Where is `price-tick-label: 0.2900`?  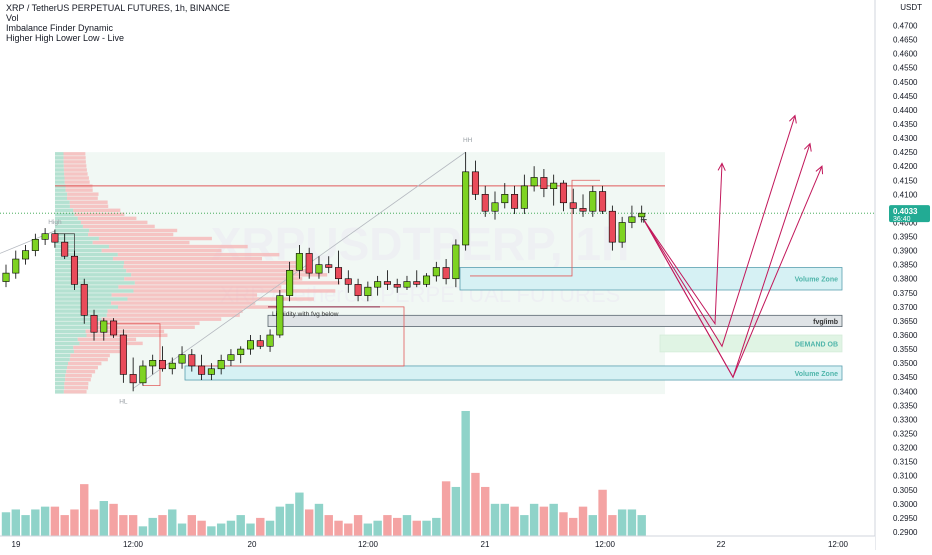
price-tick-label: 0.2900 is located at coordinates (905, 532).